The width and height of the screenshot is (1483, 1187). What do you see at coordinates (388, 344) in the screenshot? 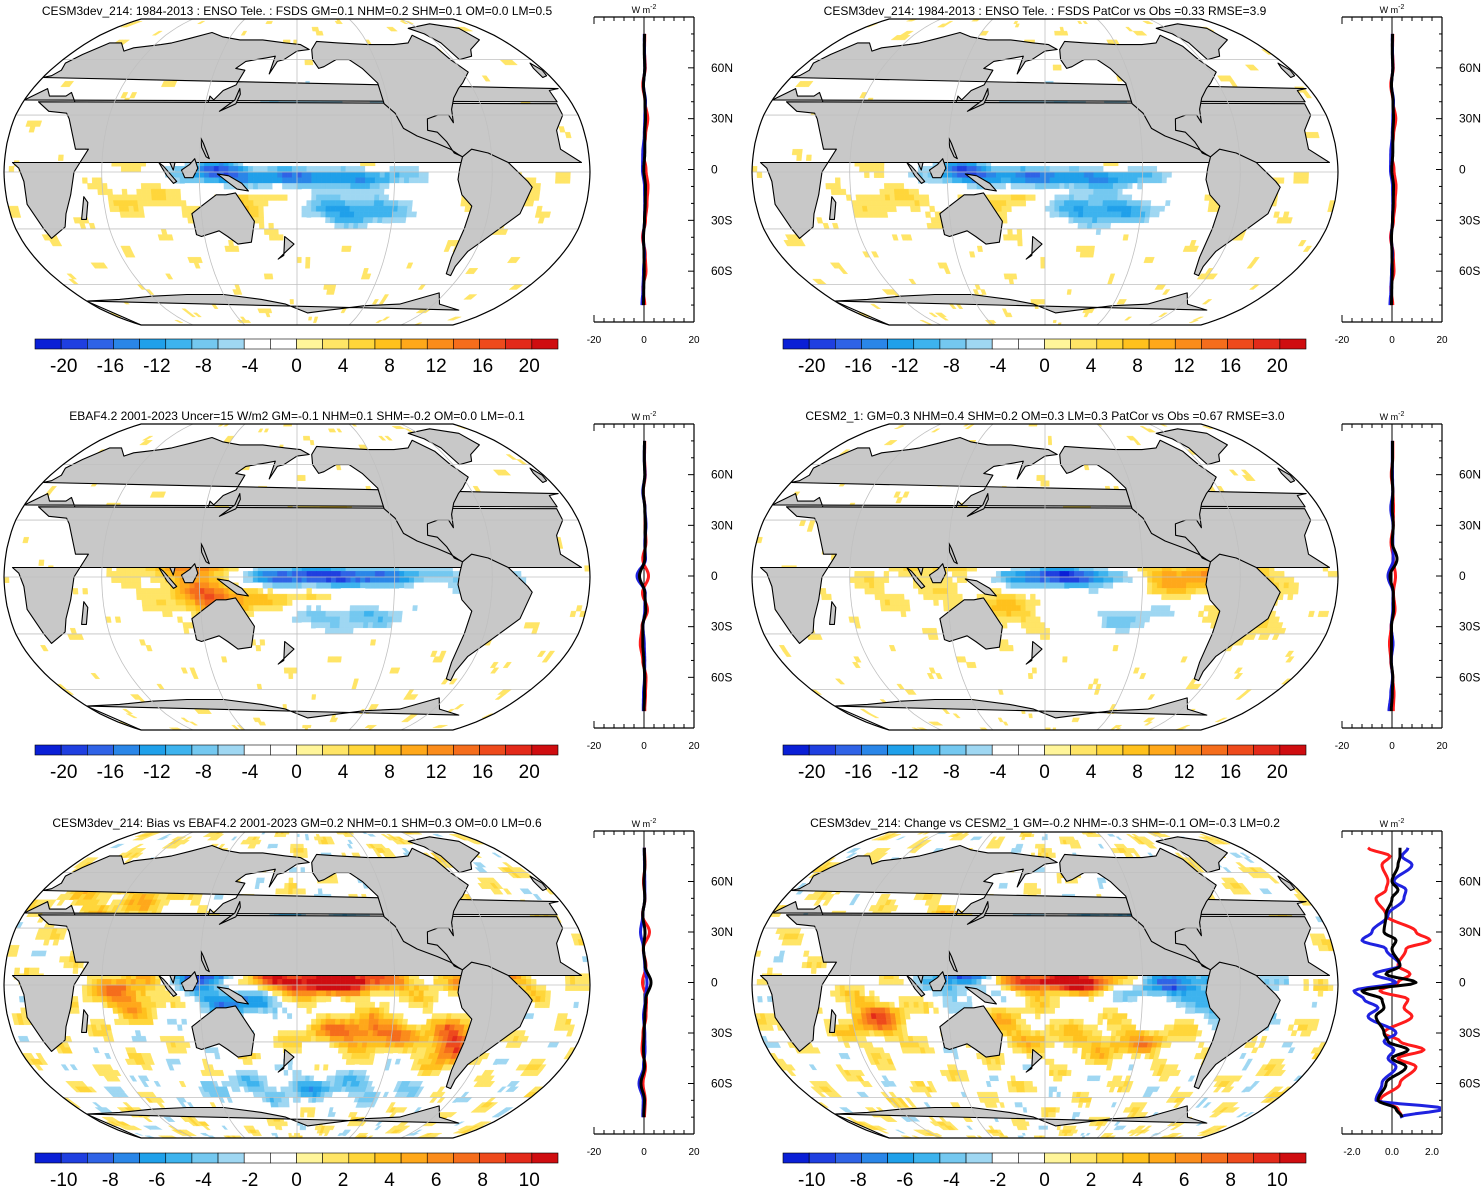
I see `colorbar-box` at bounding box center [388, 344].